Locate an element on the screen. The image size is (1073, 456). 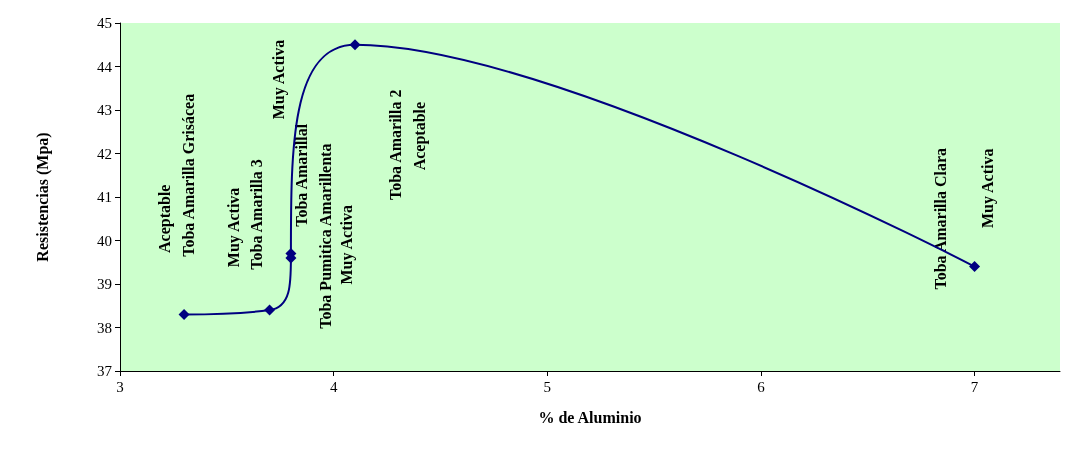
y-tick-label: 43 is located at coordinates (104, 110).